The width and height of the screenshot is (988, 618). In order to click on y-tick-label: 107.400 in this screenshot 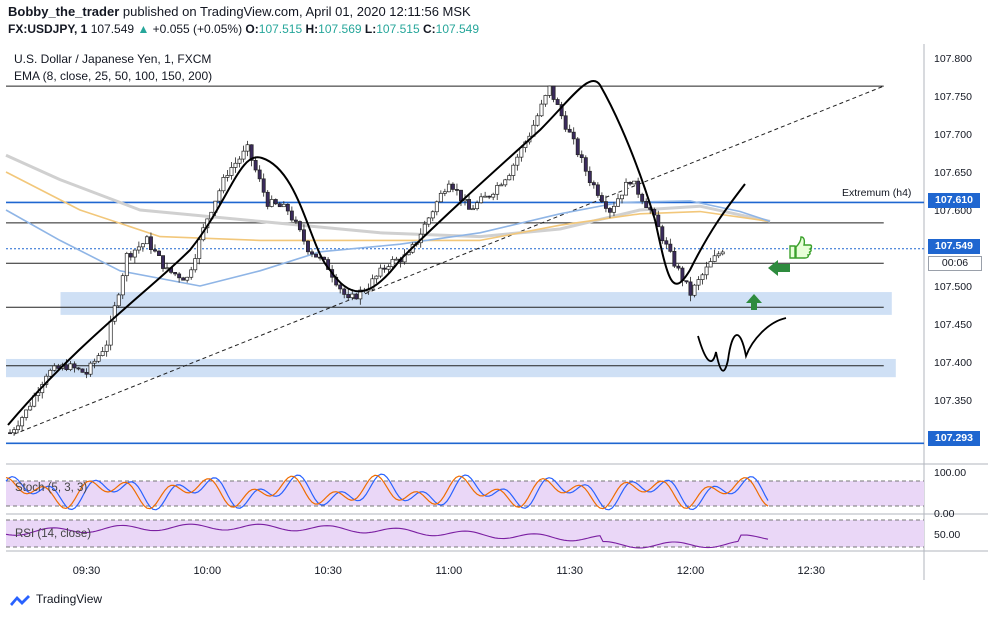, I will do `click(953, 363)`.